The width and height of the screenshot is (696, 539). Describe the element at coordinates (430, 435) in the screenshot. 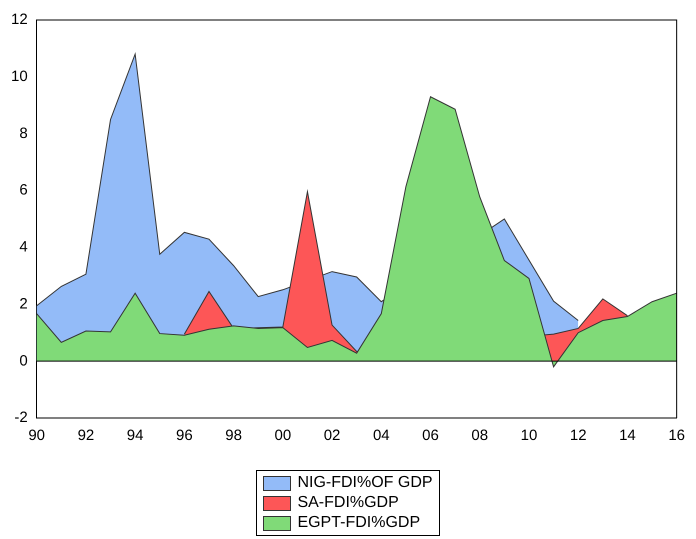

I see `x-tick-label: 06` at that location.